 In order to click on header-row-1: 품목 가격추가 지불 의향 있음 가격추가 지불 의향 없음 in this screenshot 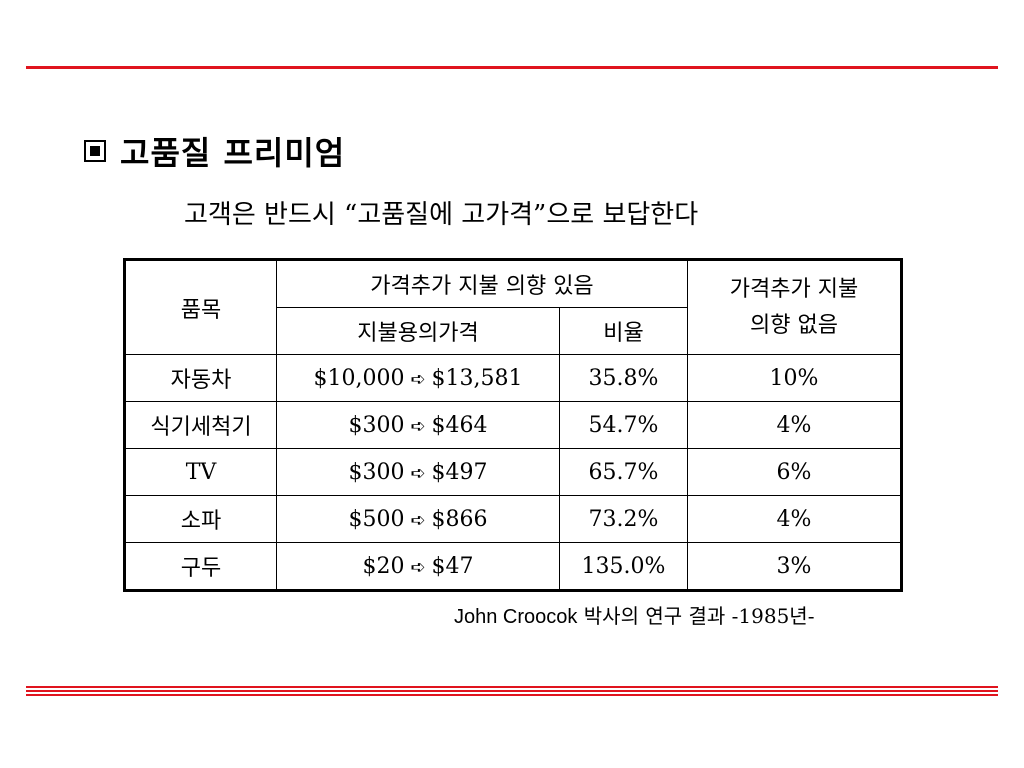, I will do `click(513, 307)`.